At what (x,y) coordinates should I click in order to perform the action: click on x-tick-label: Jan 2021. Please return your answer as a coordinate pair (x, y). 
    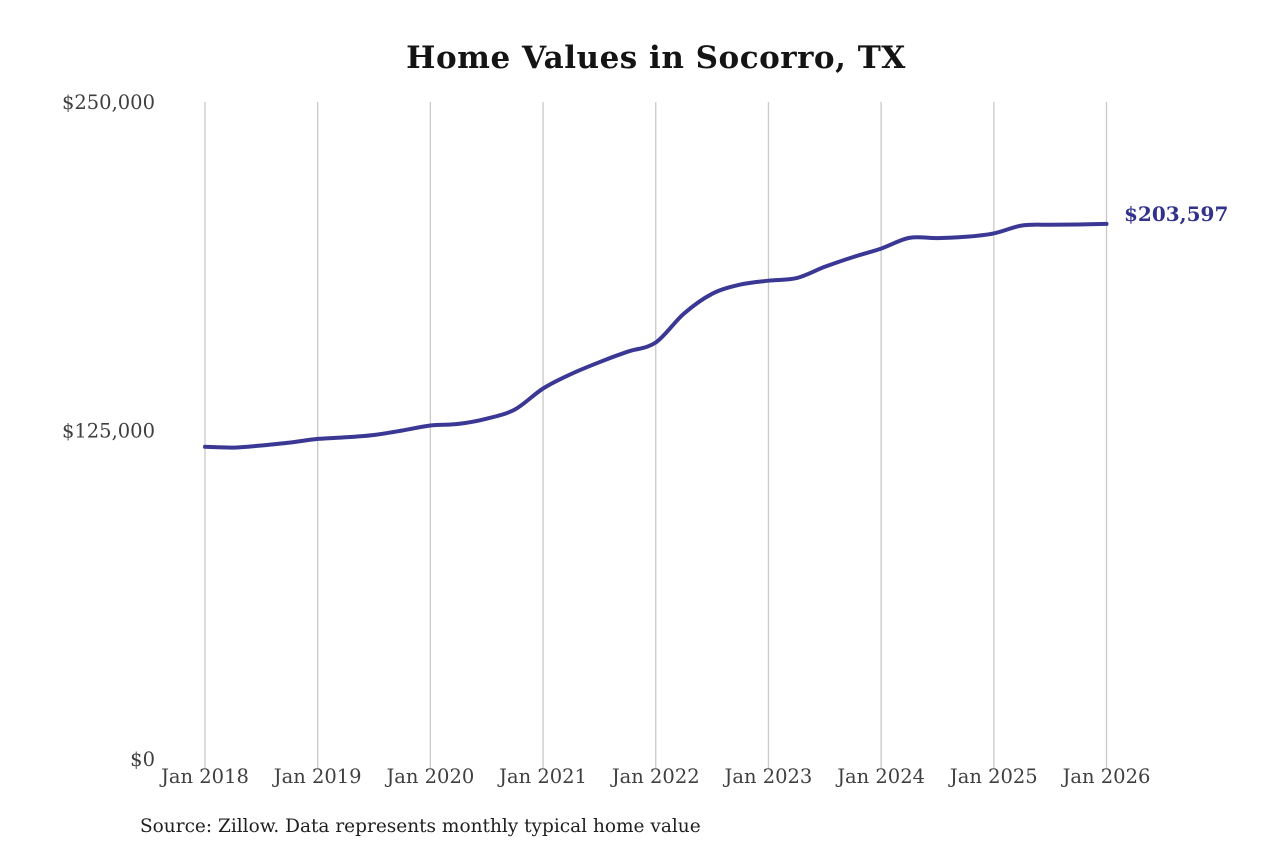
    Looking at the image, I should click on (542, 776).